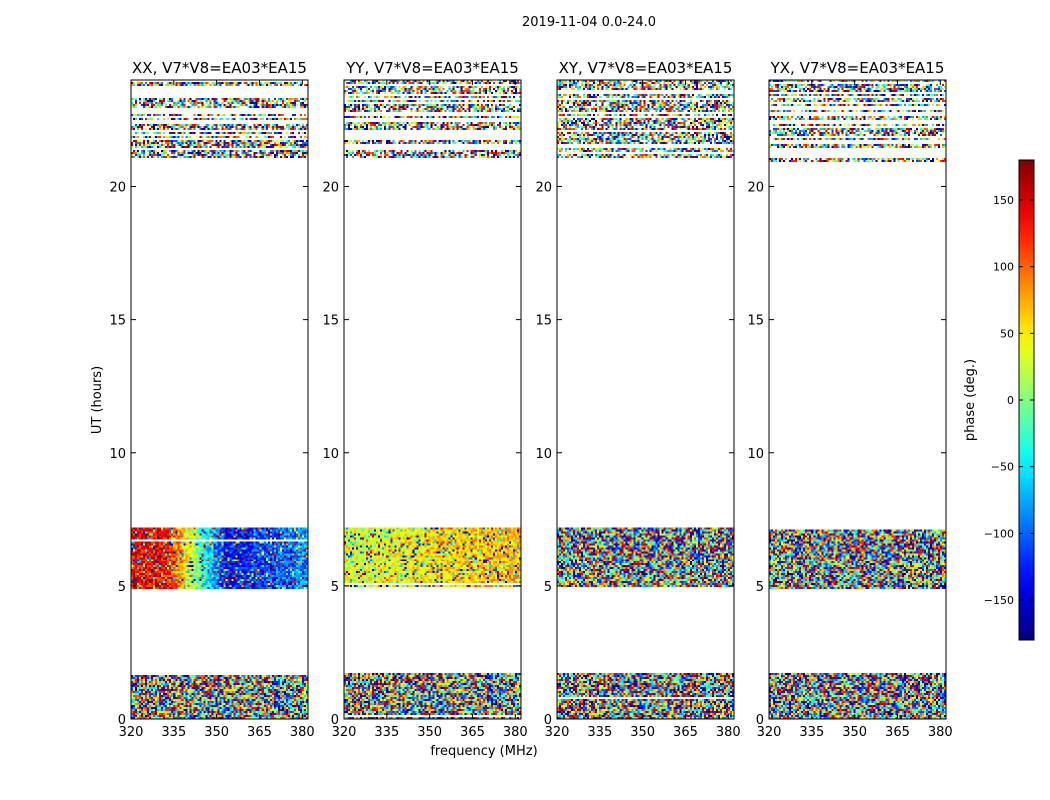 The width and height of the screenshot is (1050, 800). Describe the element at coordinates (646, 68) in the screenshot. I see `panel-title: XY, V7*V8=EA03*EA15` at that location.